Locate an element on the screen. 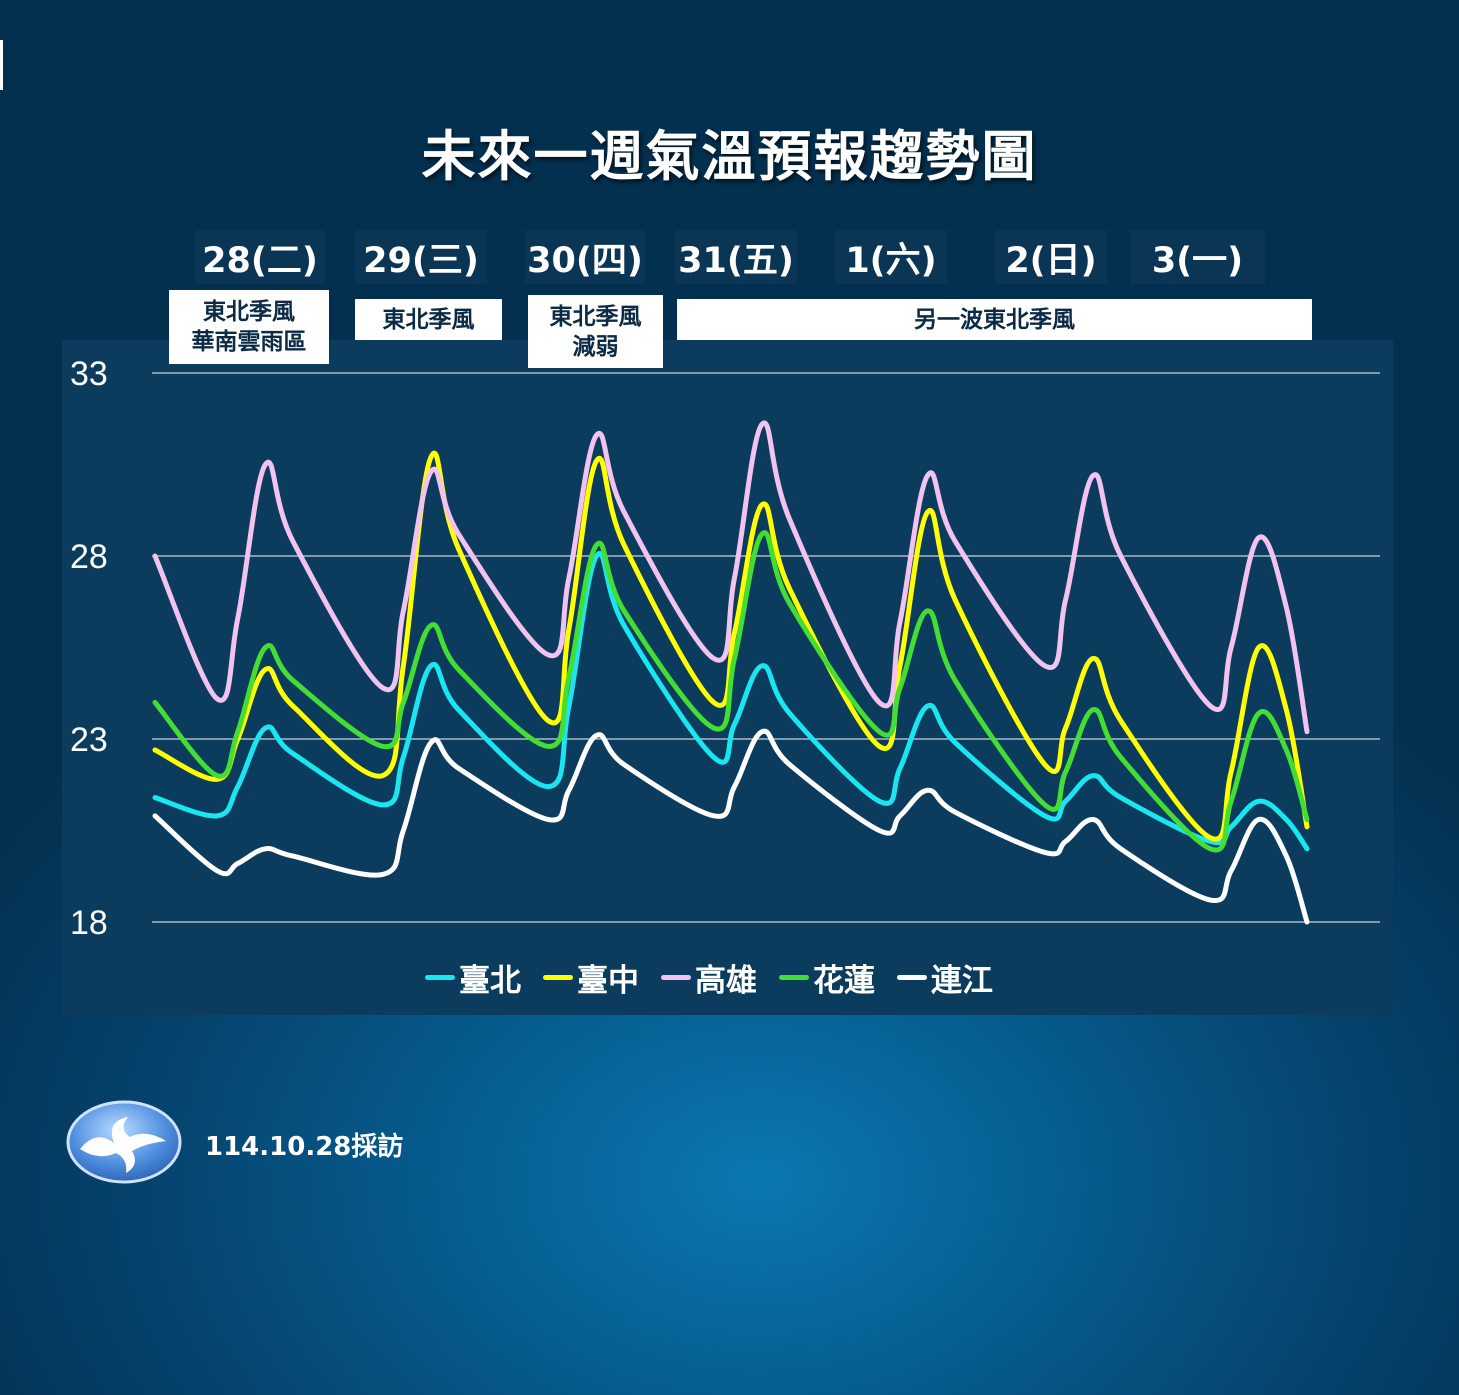 This screenshot has height=1395, width=1459. legend-label: 臺中 is located at coordinates (608, 981).